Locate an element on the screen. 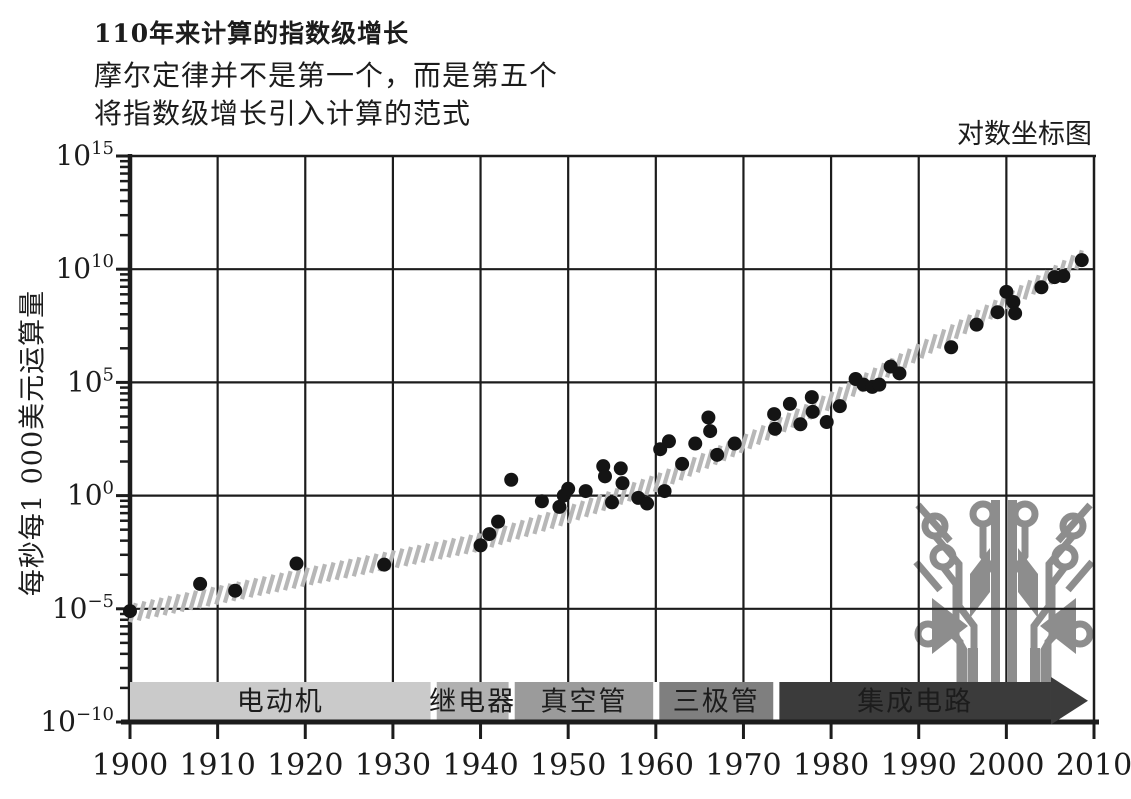  era-band-label: 电动机 is located at coordinates (280, 701).